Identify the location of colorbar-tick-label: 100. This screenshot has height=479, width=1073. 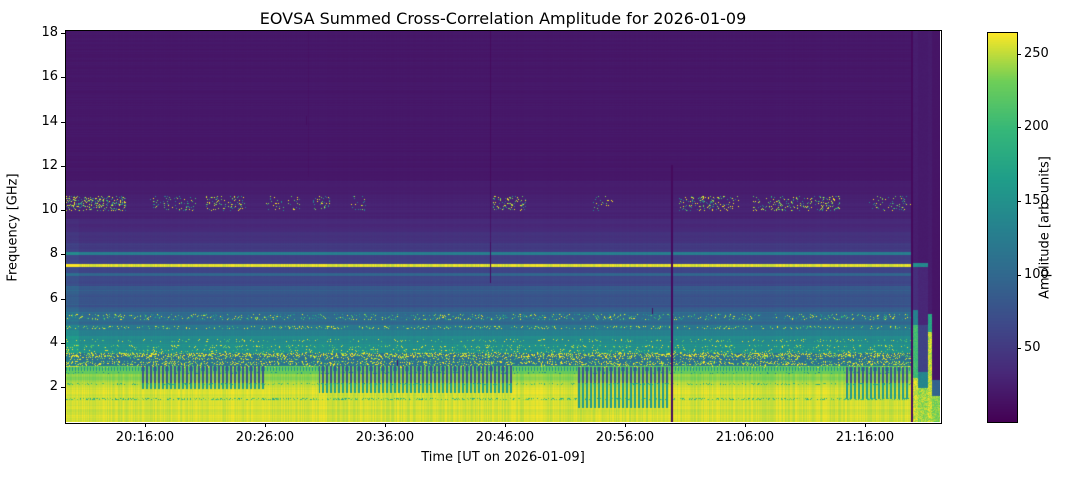
(1036, 274).